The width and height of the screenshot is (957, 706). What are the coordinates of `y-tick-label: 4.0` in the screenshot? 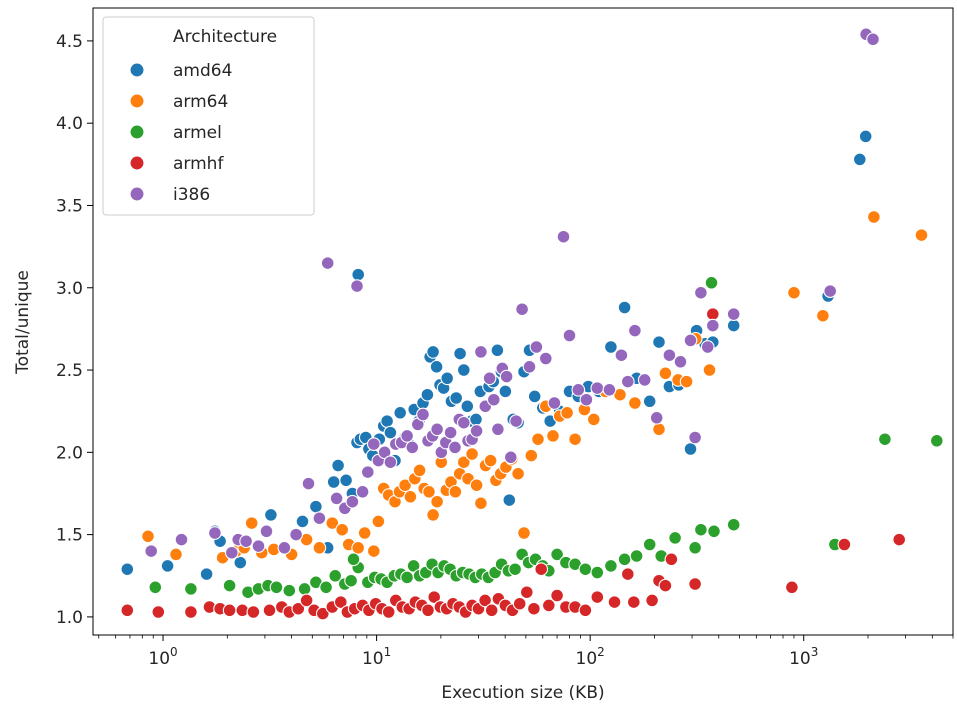 It's located at (69, 124).